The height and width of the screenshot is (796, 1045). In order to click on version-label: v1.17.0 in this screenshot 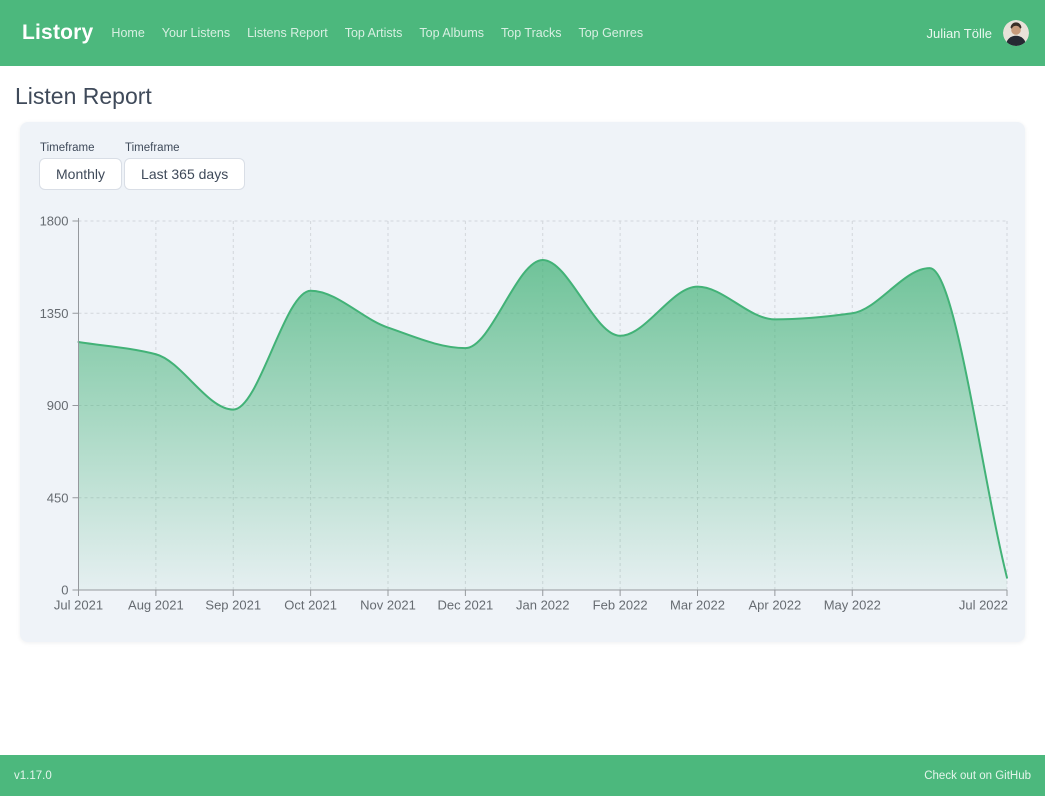, I will do `click(33, 775)`.